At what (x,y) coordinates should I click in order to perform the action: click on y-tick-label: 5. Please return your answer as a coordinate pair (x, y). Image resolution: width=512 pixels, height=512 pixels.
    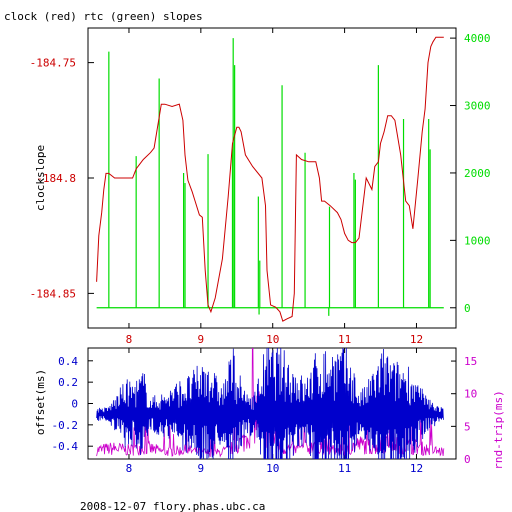
    Looking at the image, I should click on (467, 426).